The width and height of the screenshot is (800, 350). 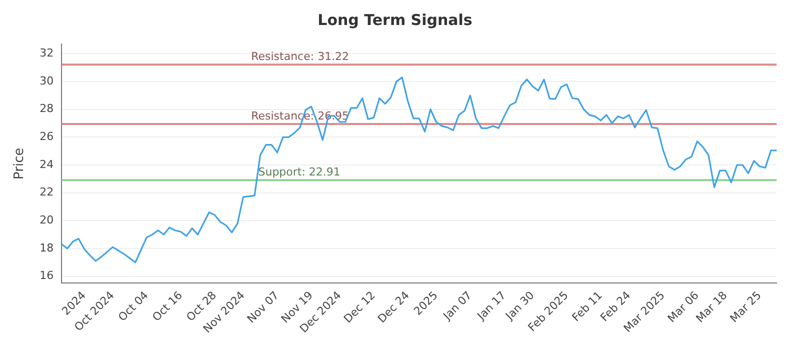 I want to click on y-tick-label: 28, so click(x=47, y=109).